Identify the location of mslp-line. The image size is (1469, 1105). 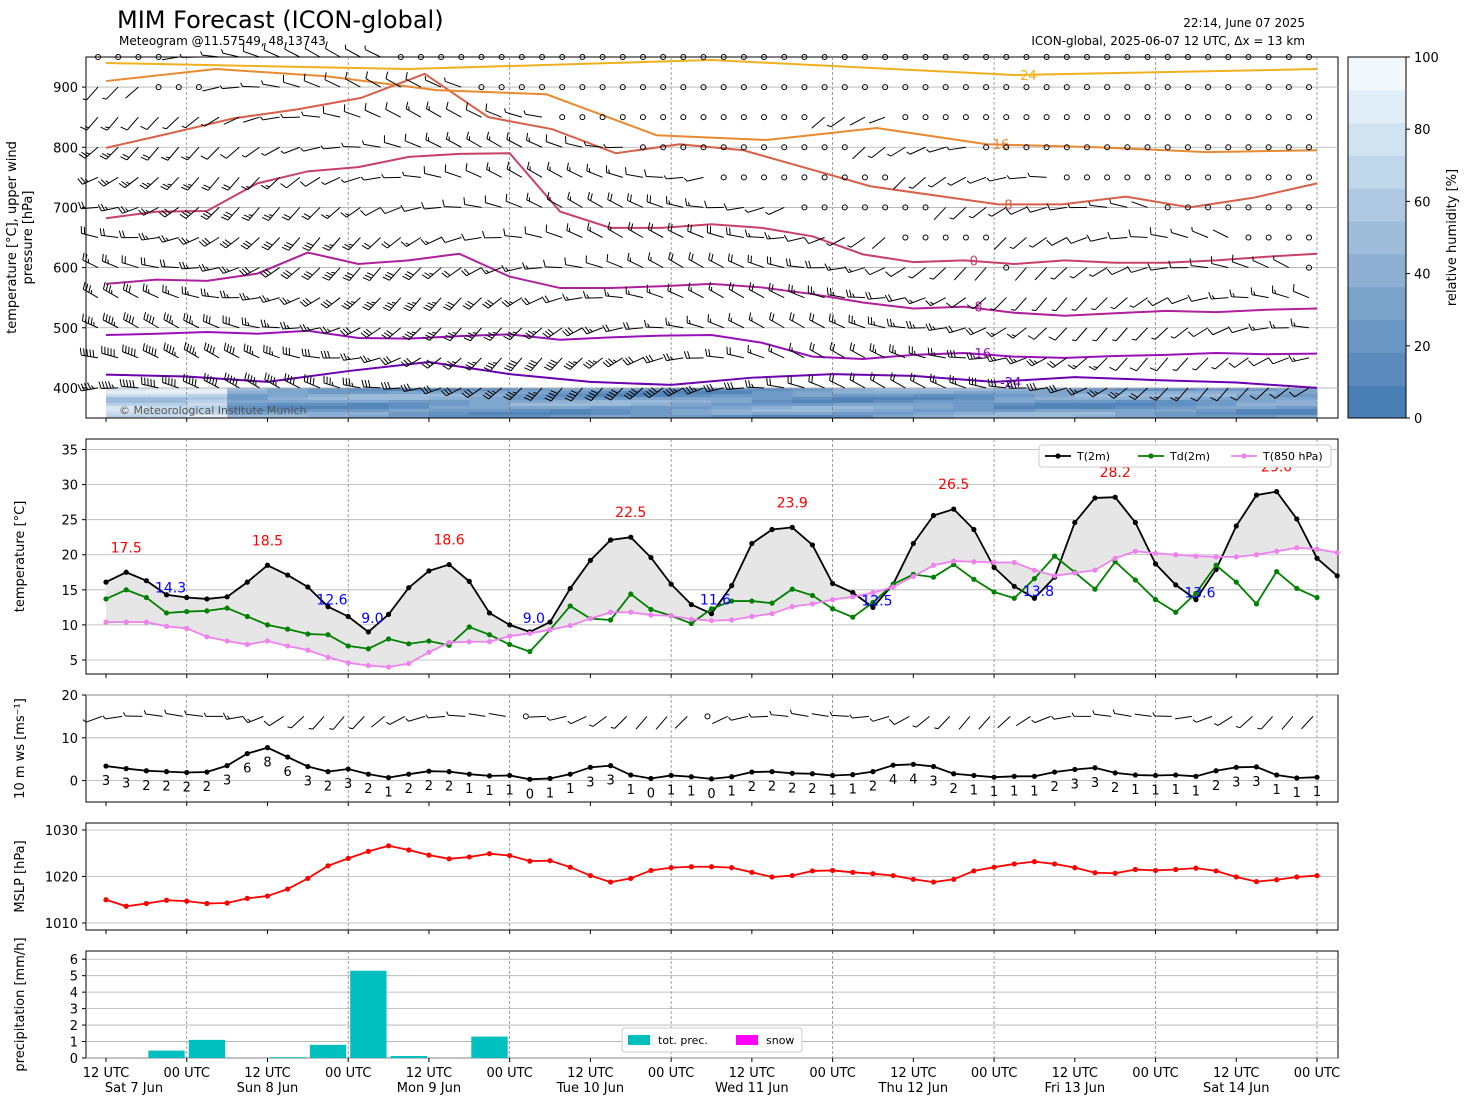
(711, 876).